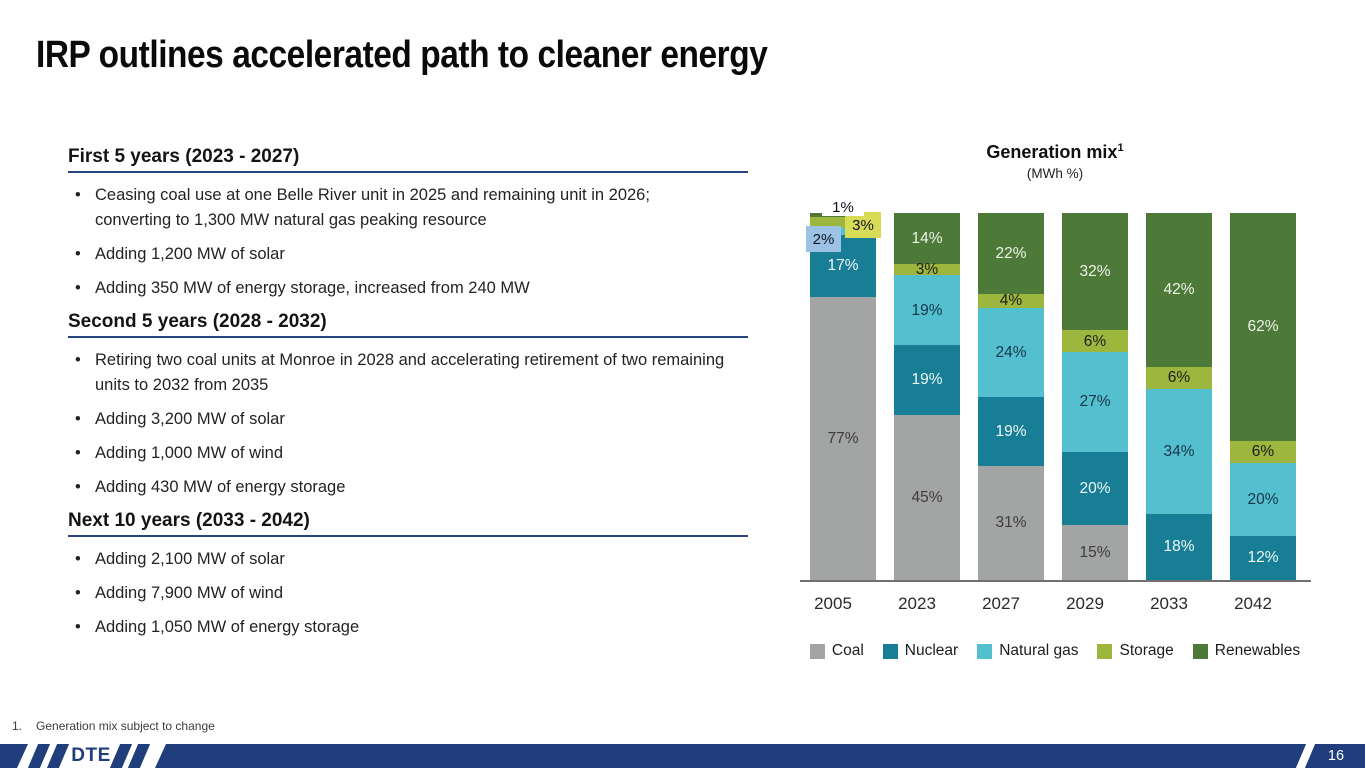 Image resolution: width=1365 pixels, height=768 pixels. What do you see at coordinates (890, 651) in the screenshot?
I see `legend-swatch-nuclear` at bounding box center [890, 651].